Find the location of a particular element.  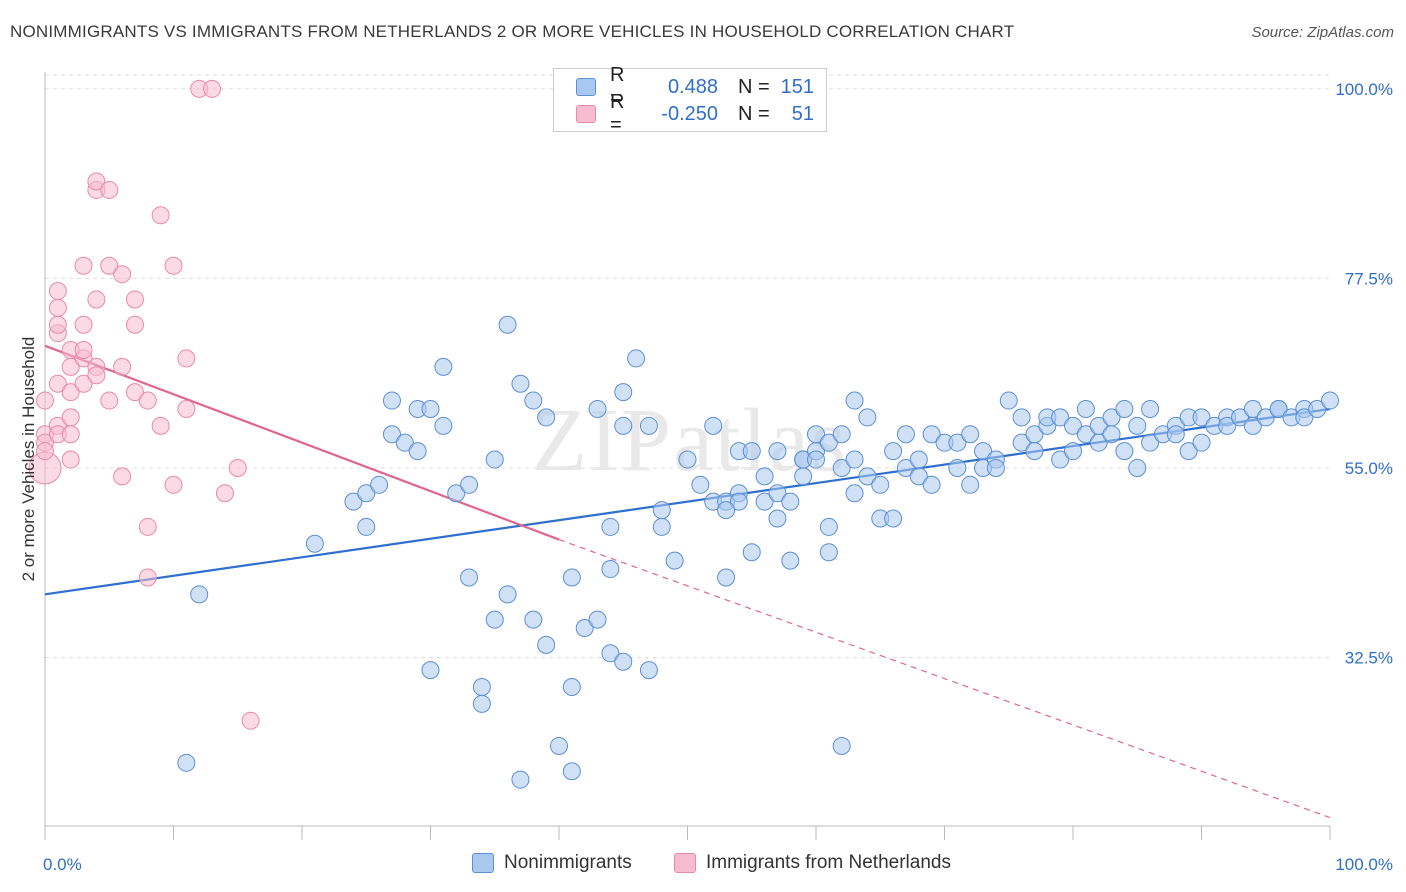

legend-row-nonimmigrants: R = 0.488 N = 151 is located at coordinates (695, 86).